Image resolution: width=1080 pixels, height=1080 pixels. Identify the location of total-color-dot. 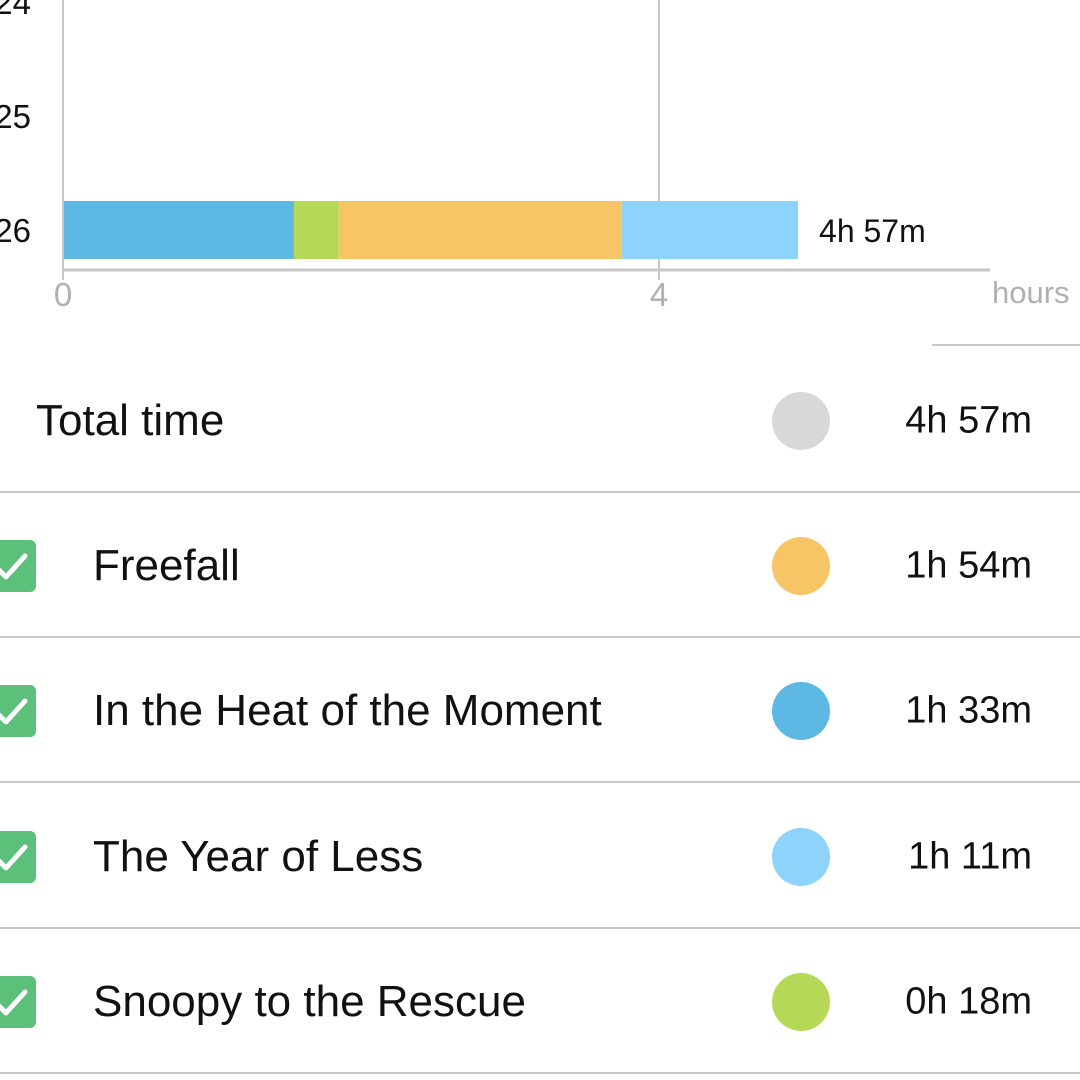
(801, 420).